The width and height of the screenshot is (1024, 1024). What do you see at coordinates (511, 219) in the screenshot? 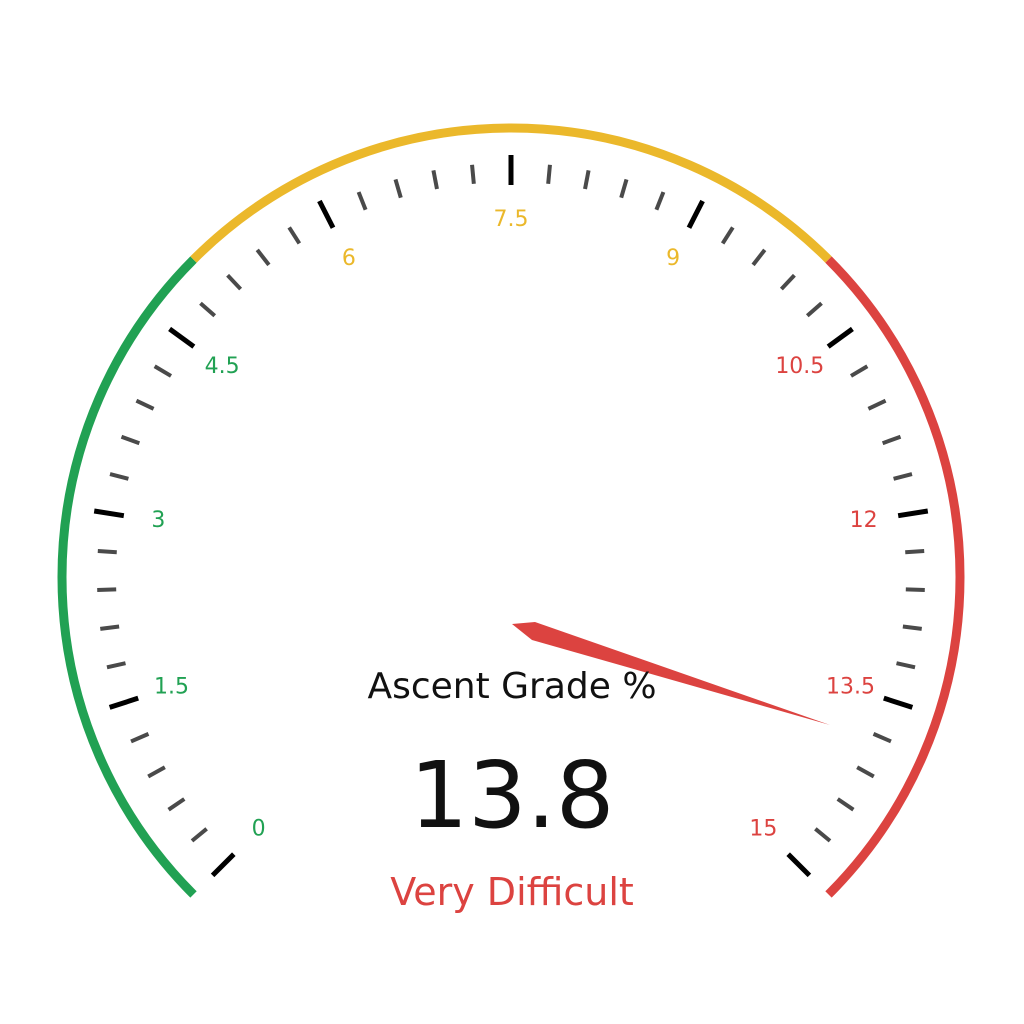
I see `tick-label: 7.5` at bounding box center [511, 219].